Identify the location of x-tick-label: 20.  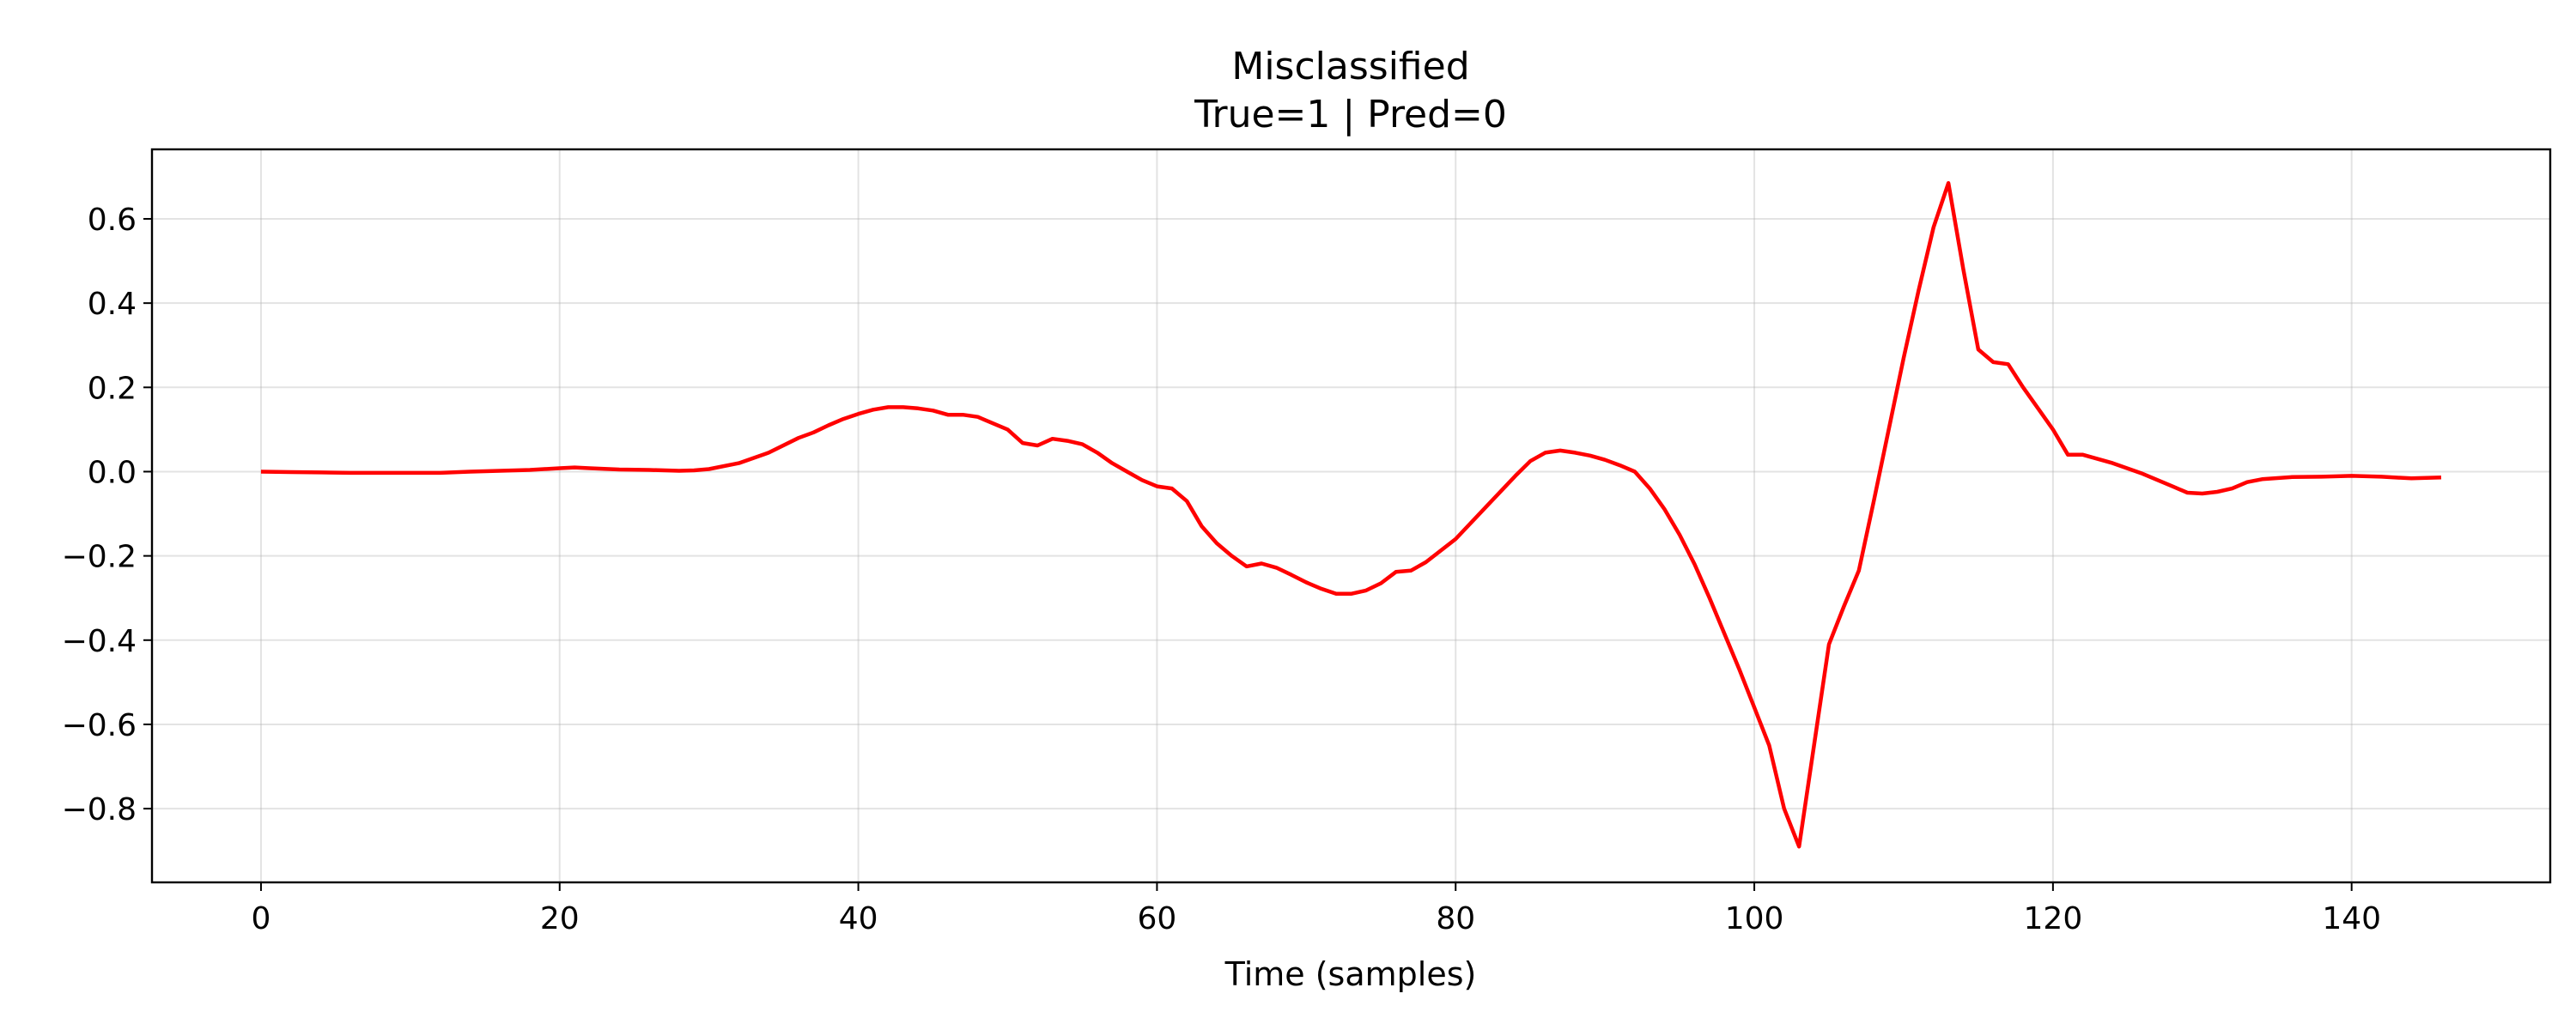
(560, 918).